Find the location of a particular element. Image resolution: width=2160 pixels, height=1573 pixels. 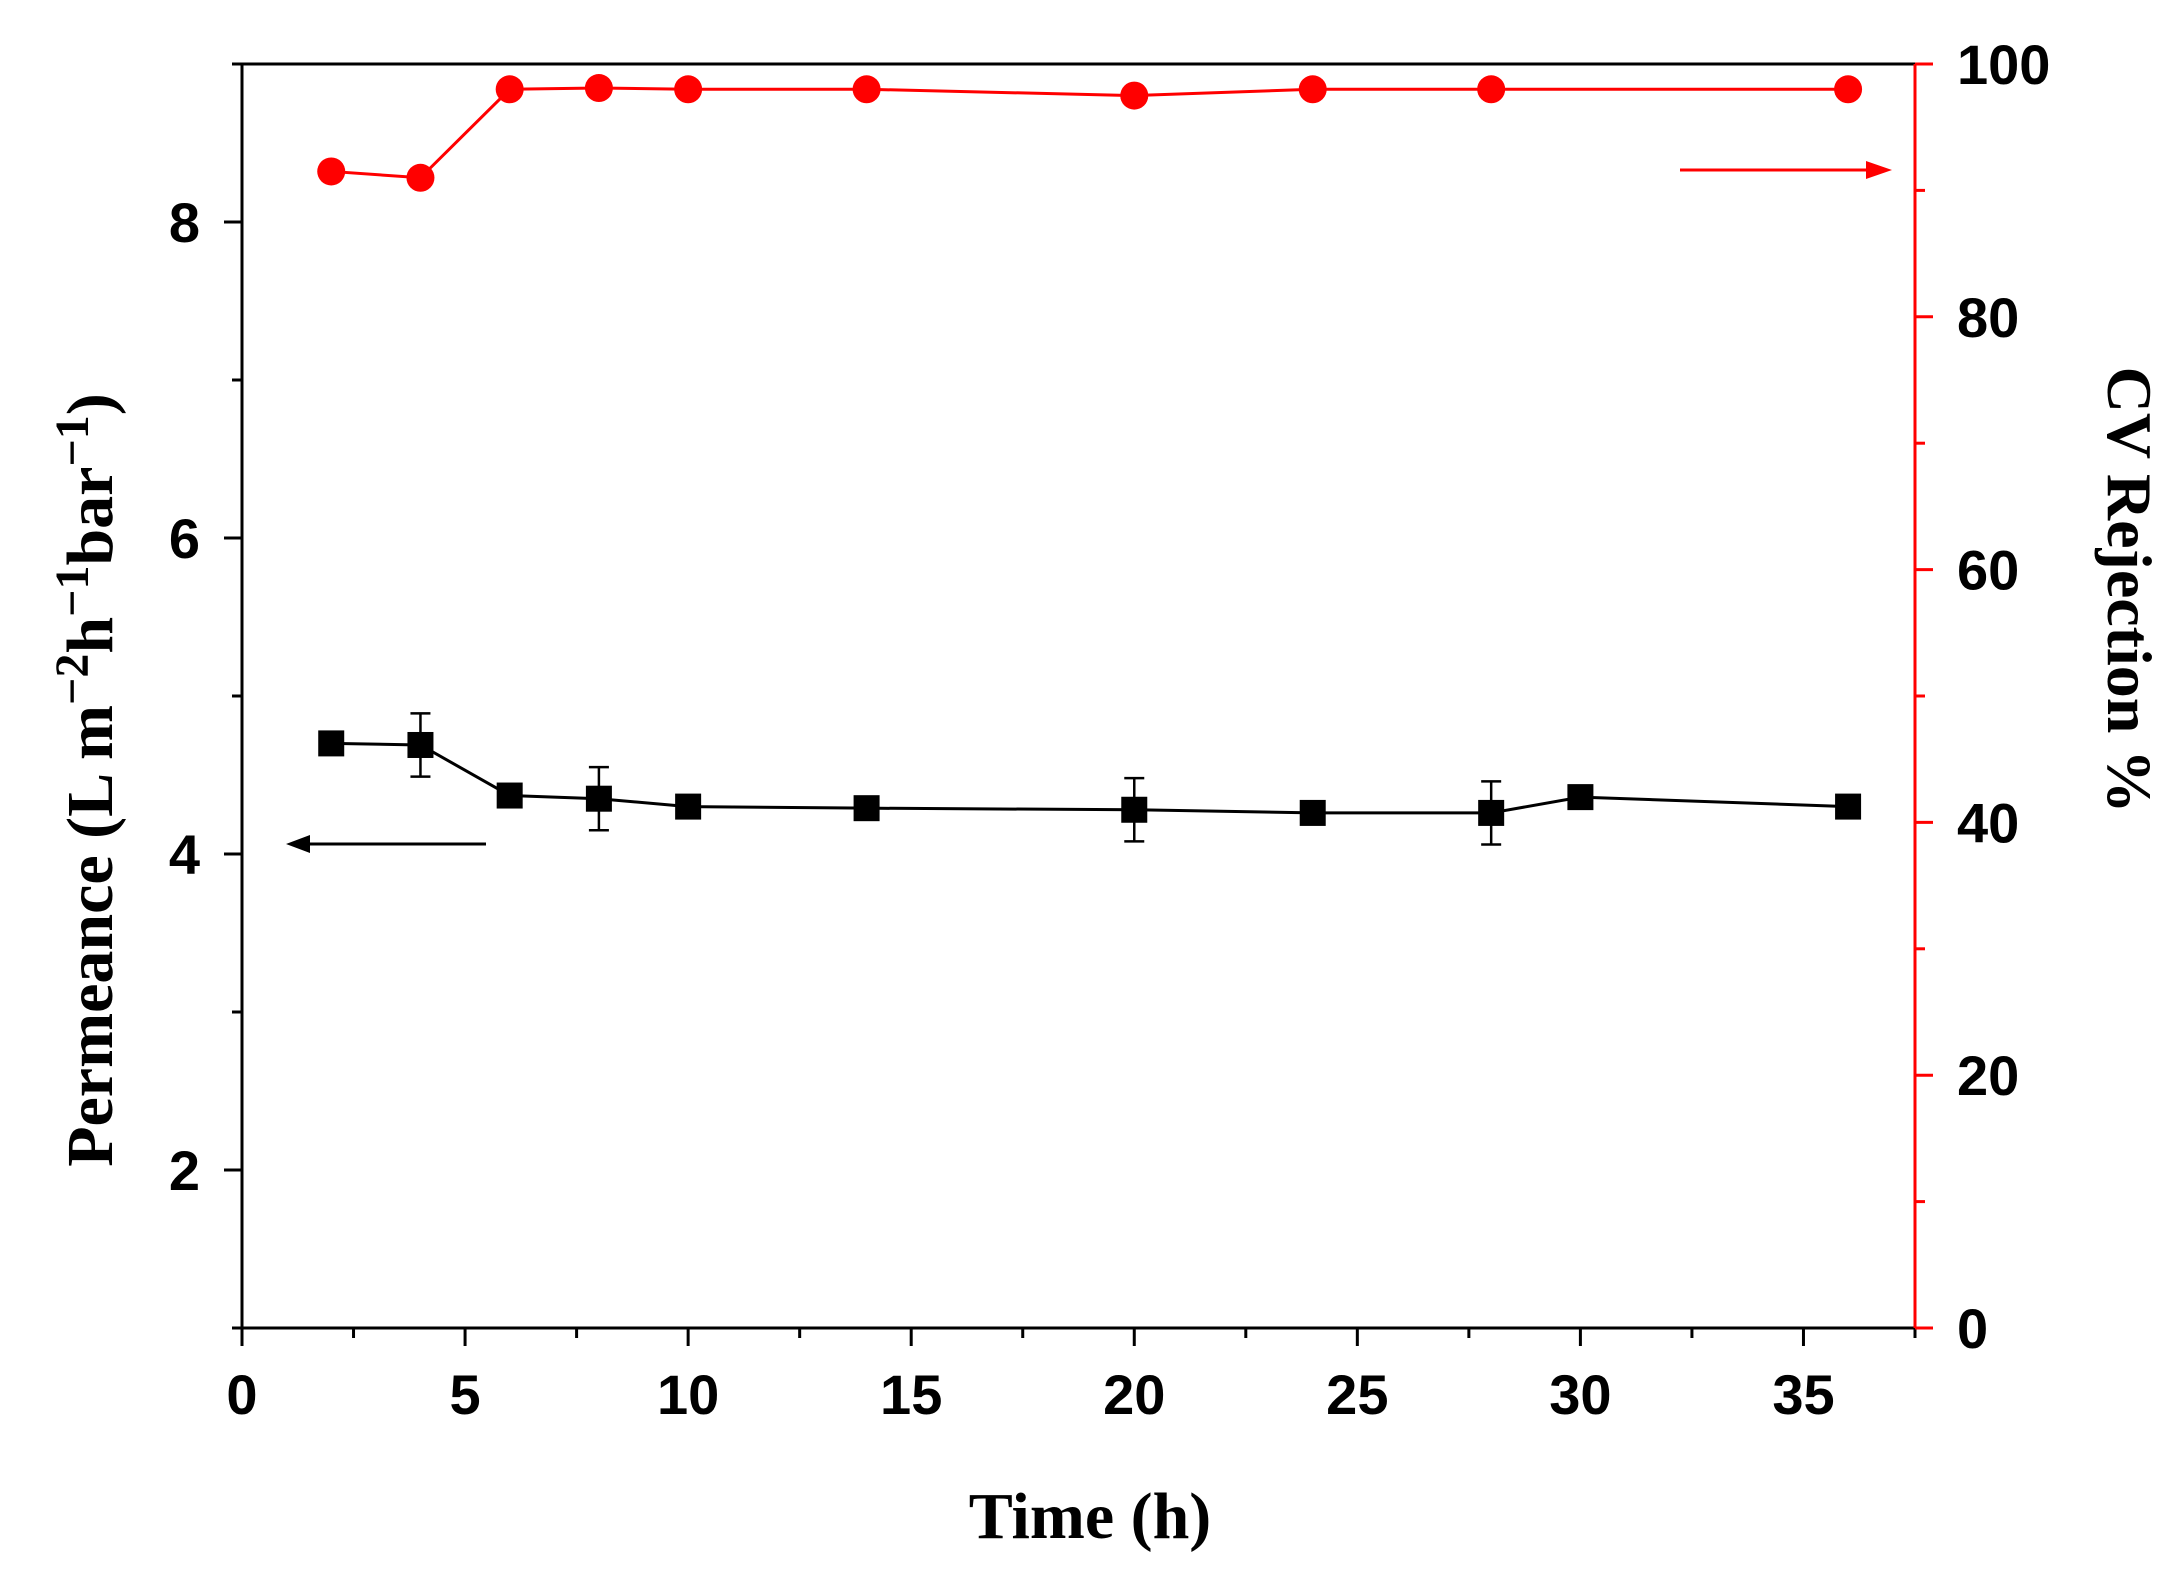

y-left-title-mid1: h is located at coordinates (90, 635).